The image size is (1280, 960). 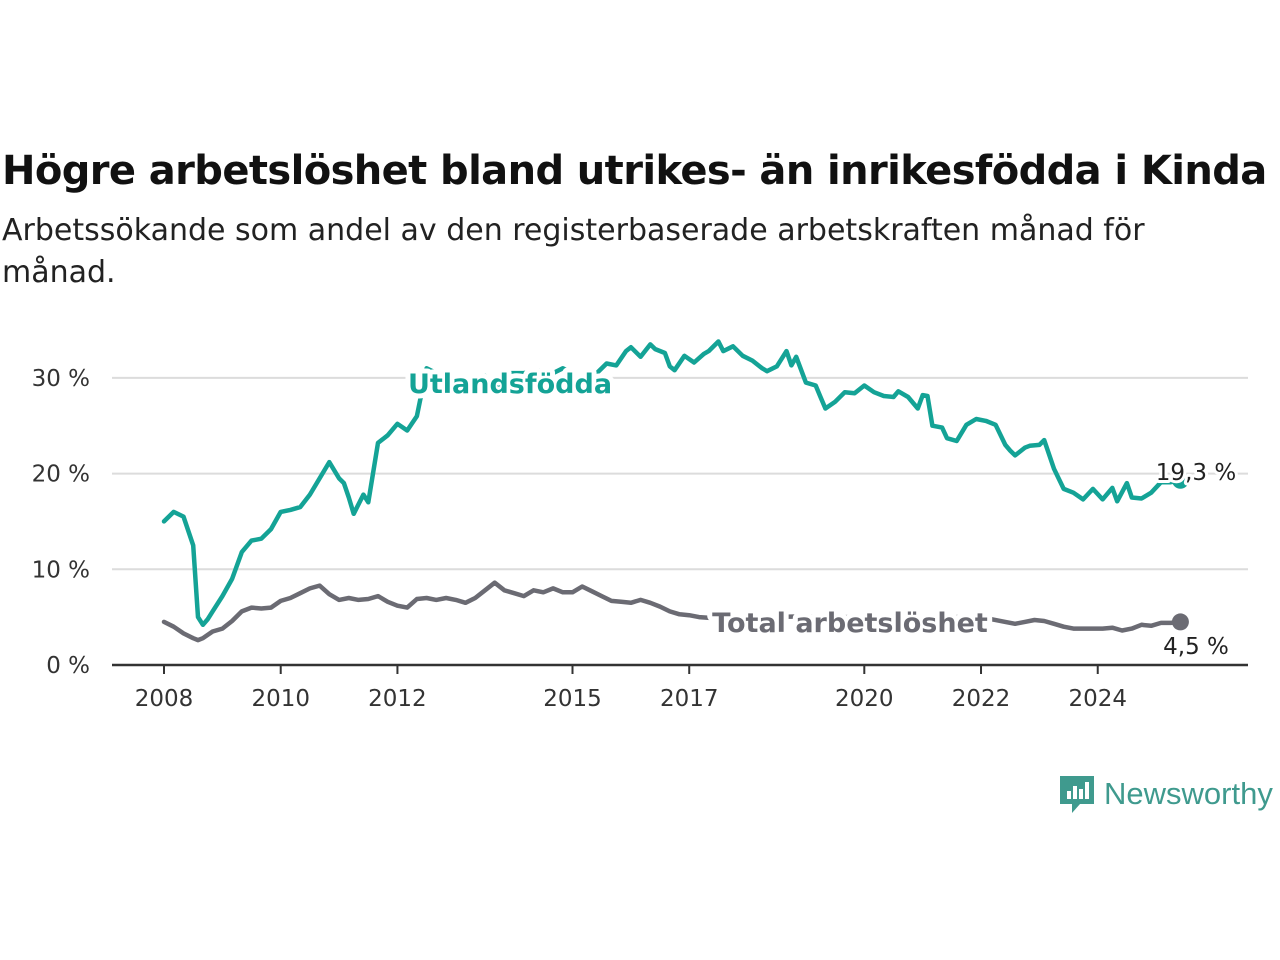 What do you see at coordinates (1188, 793) in the screenshot?
I see `brand-name: Newsworthy` at bounding box center [1188, 793].